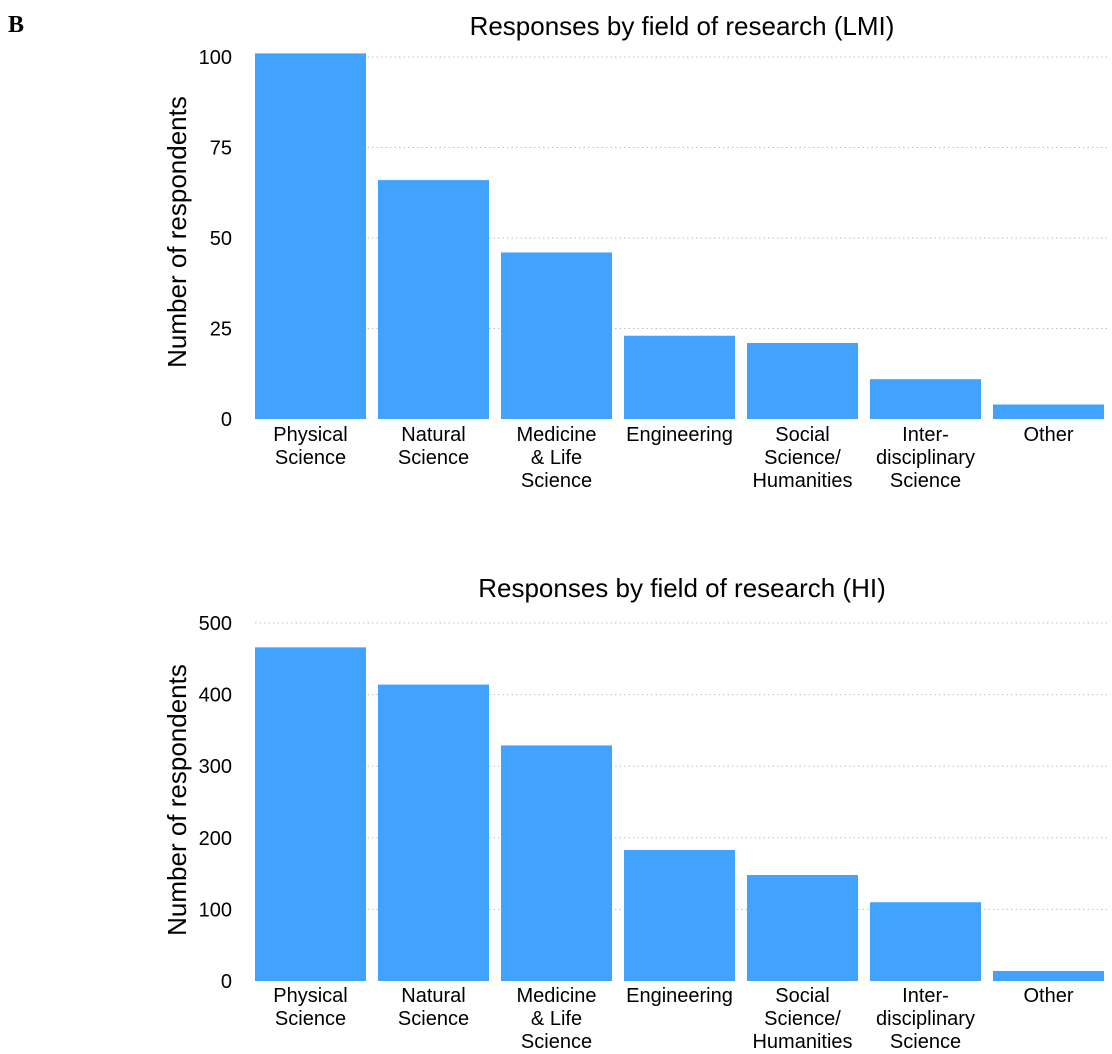 This screenshot has width=1112, height=1054. What do you see at coordinates (215, 624) in the screenshot?
I see `y-tick-label: 500` at bounding box center [215, 624].